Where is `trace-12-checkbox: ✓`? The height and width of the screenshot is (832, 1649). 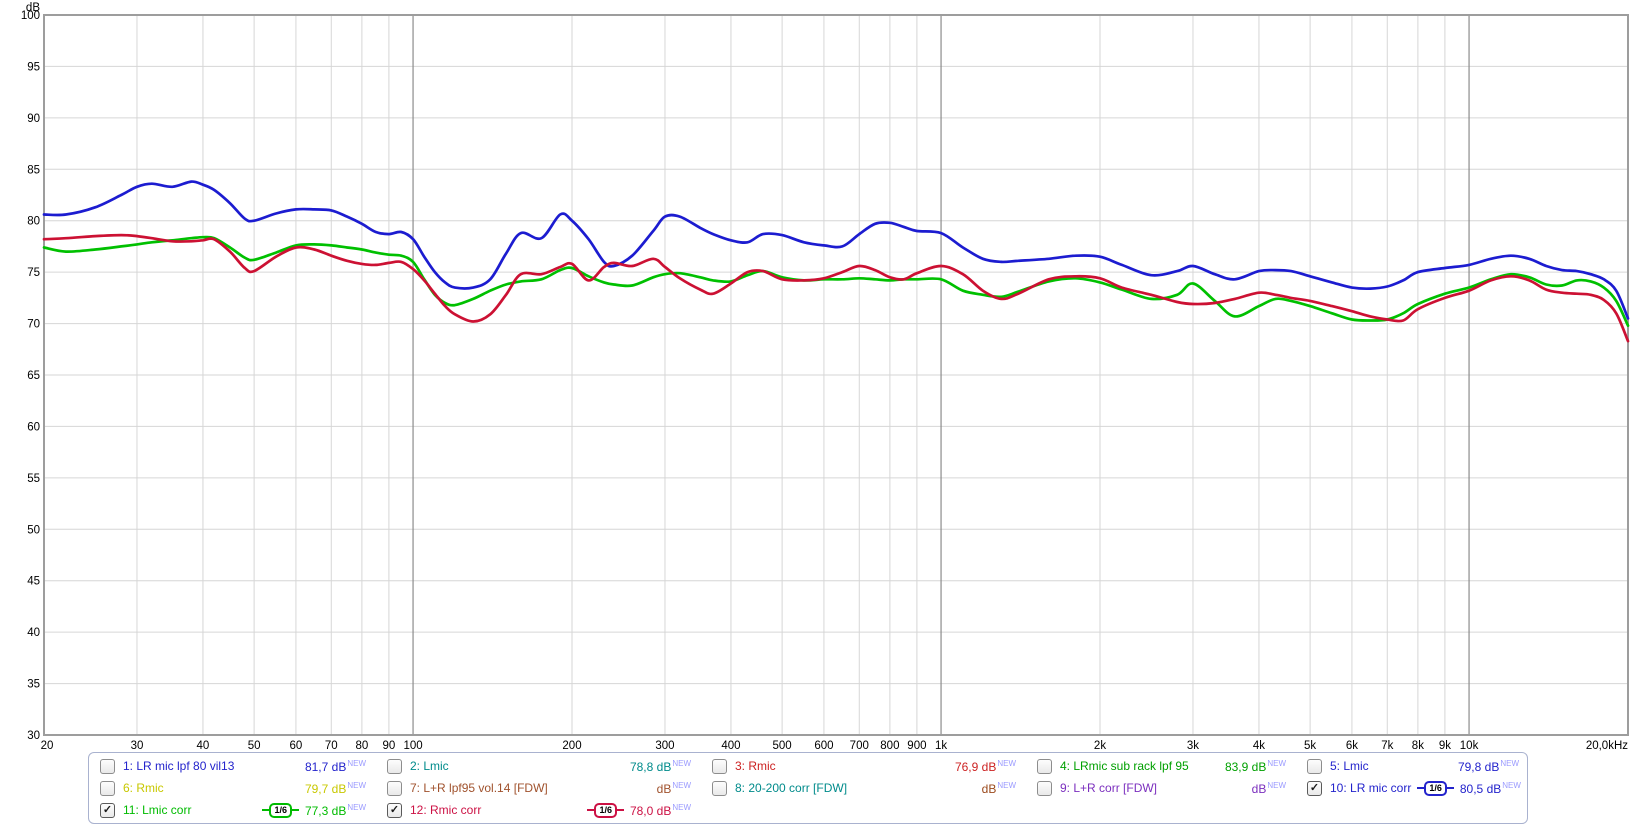
trace-12-checkbox: ✓ is located at coordinates (394, 810).